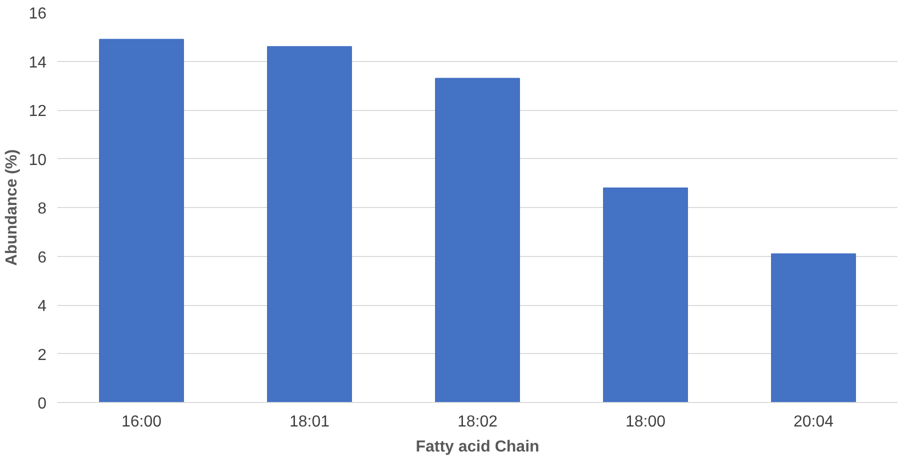 This screenshot has height=458, width=902. What do you see at coordinates (37, 160) in the screenshot?
I see `y-tick-label: 10` at bounding box center [37, 160].